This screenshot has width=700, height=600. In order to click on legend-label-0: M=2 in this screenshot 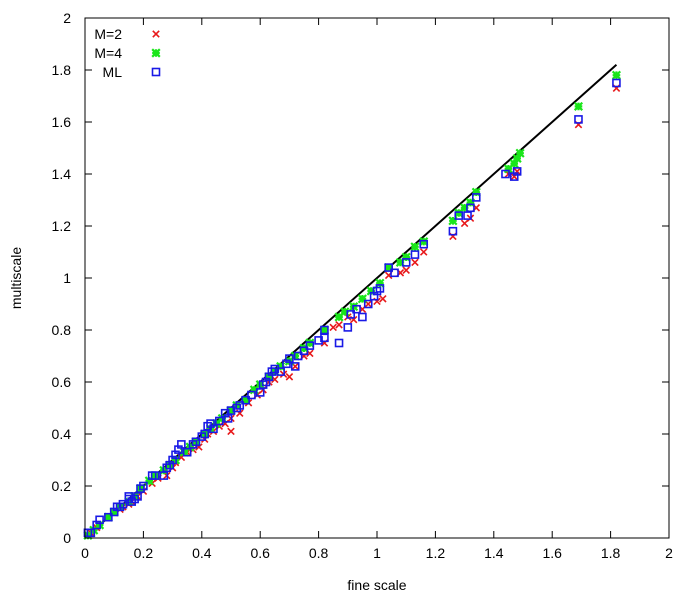, I will do `click(108, 34)`.